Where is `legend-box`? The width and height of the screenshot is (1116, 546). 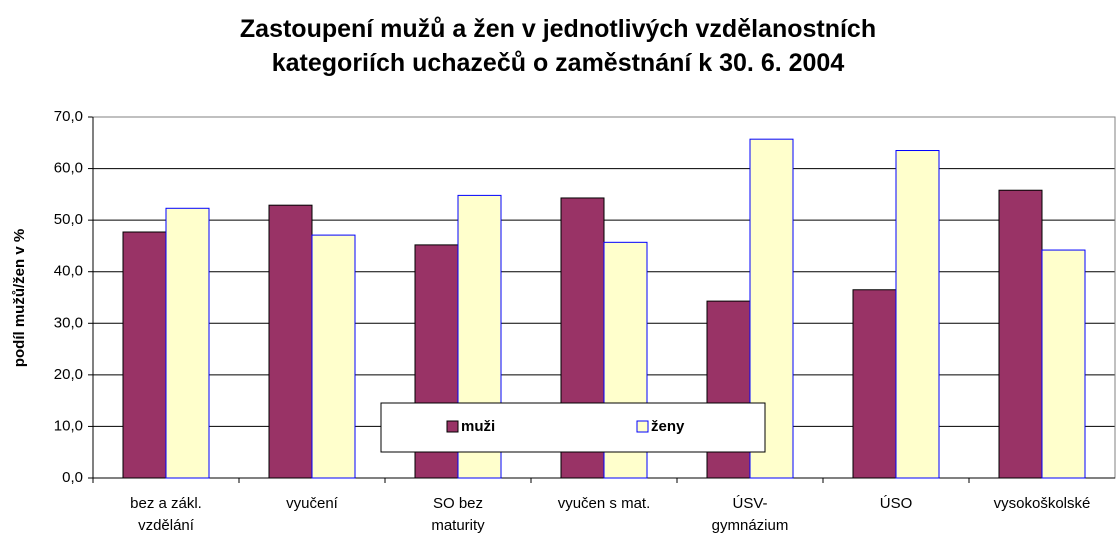 legend-box is located at coordinates (573, 427).